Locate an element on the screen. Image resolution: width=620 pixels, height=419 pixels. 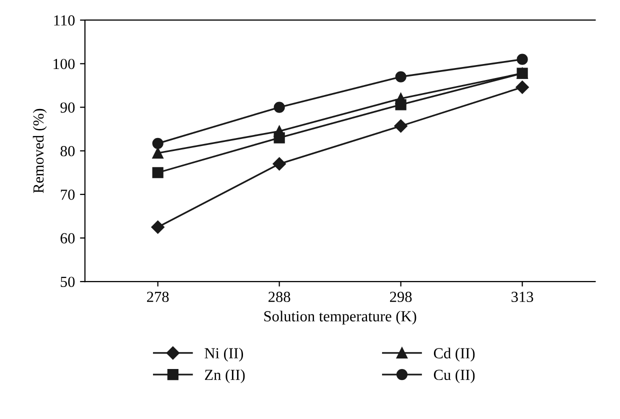
y-tick-label: 60 is located at coordinates (67, 238).